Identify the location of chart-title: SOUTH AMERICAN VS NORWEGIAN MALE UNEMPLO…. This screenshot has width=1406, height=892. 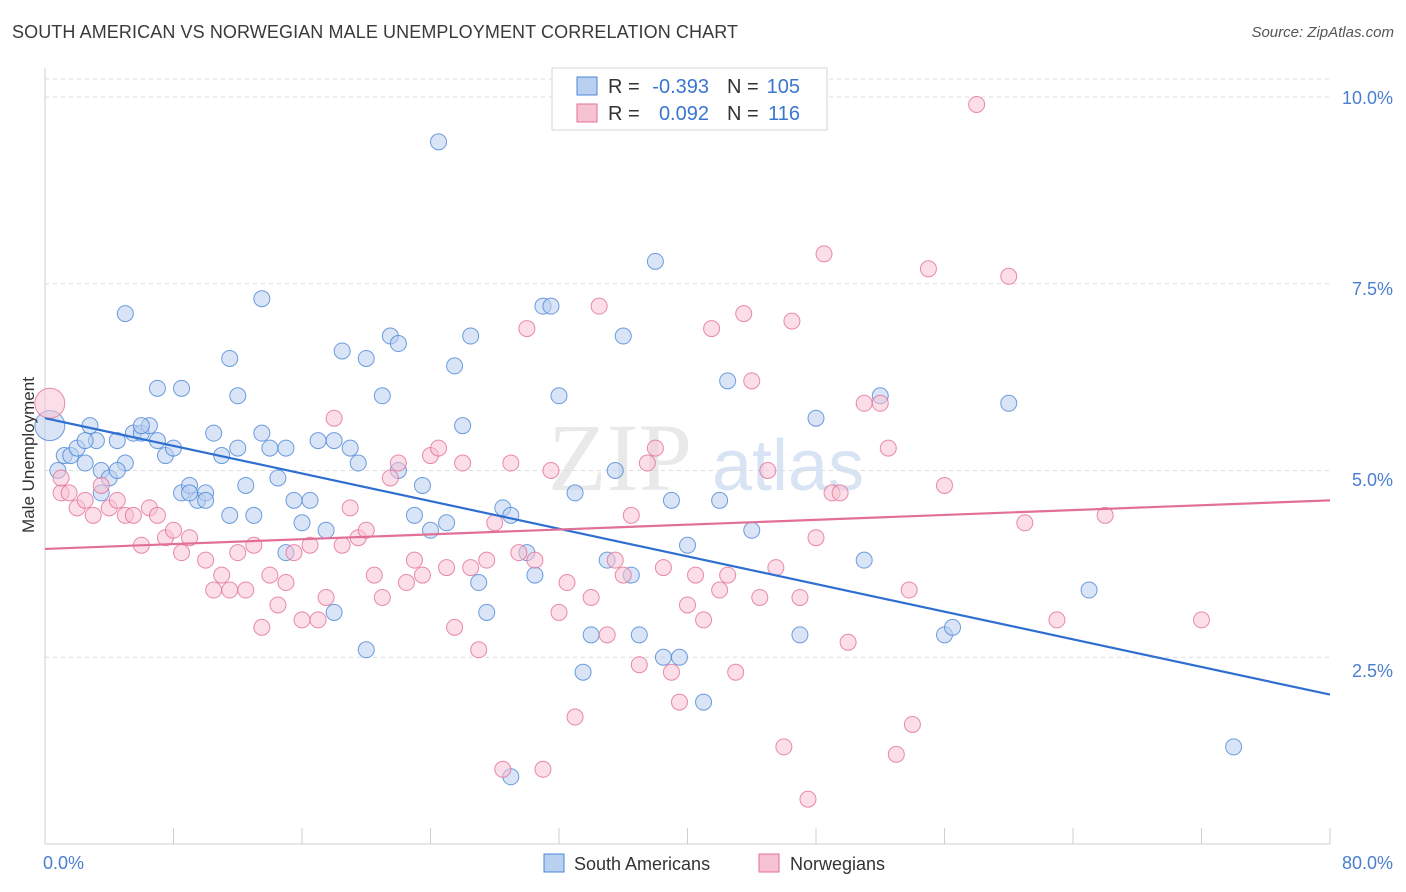
(375, 32).